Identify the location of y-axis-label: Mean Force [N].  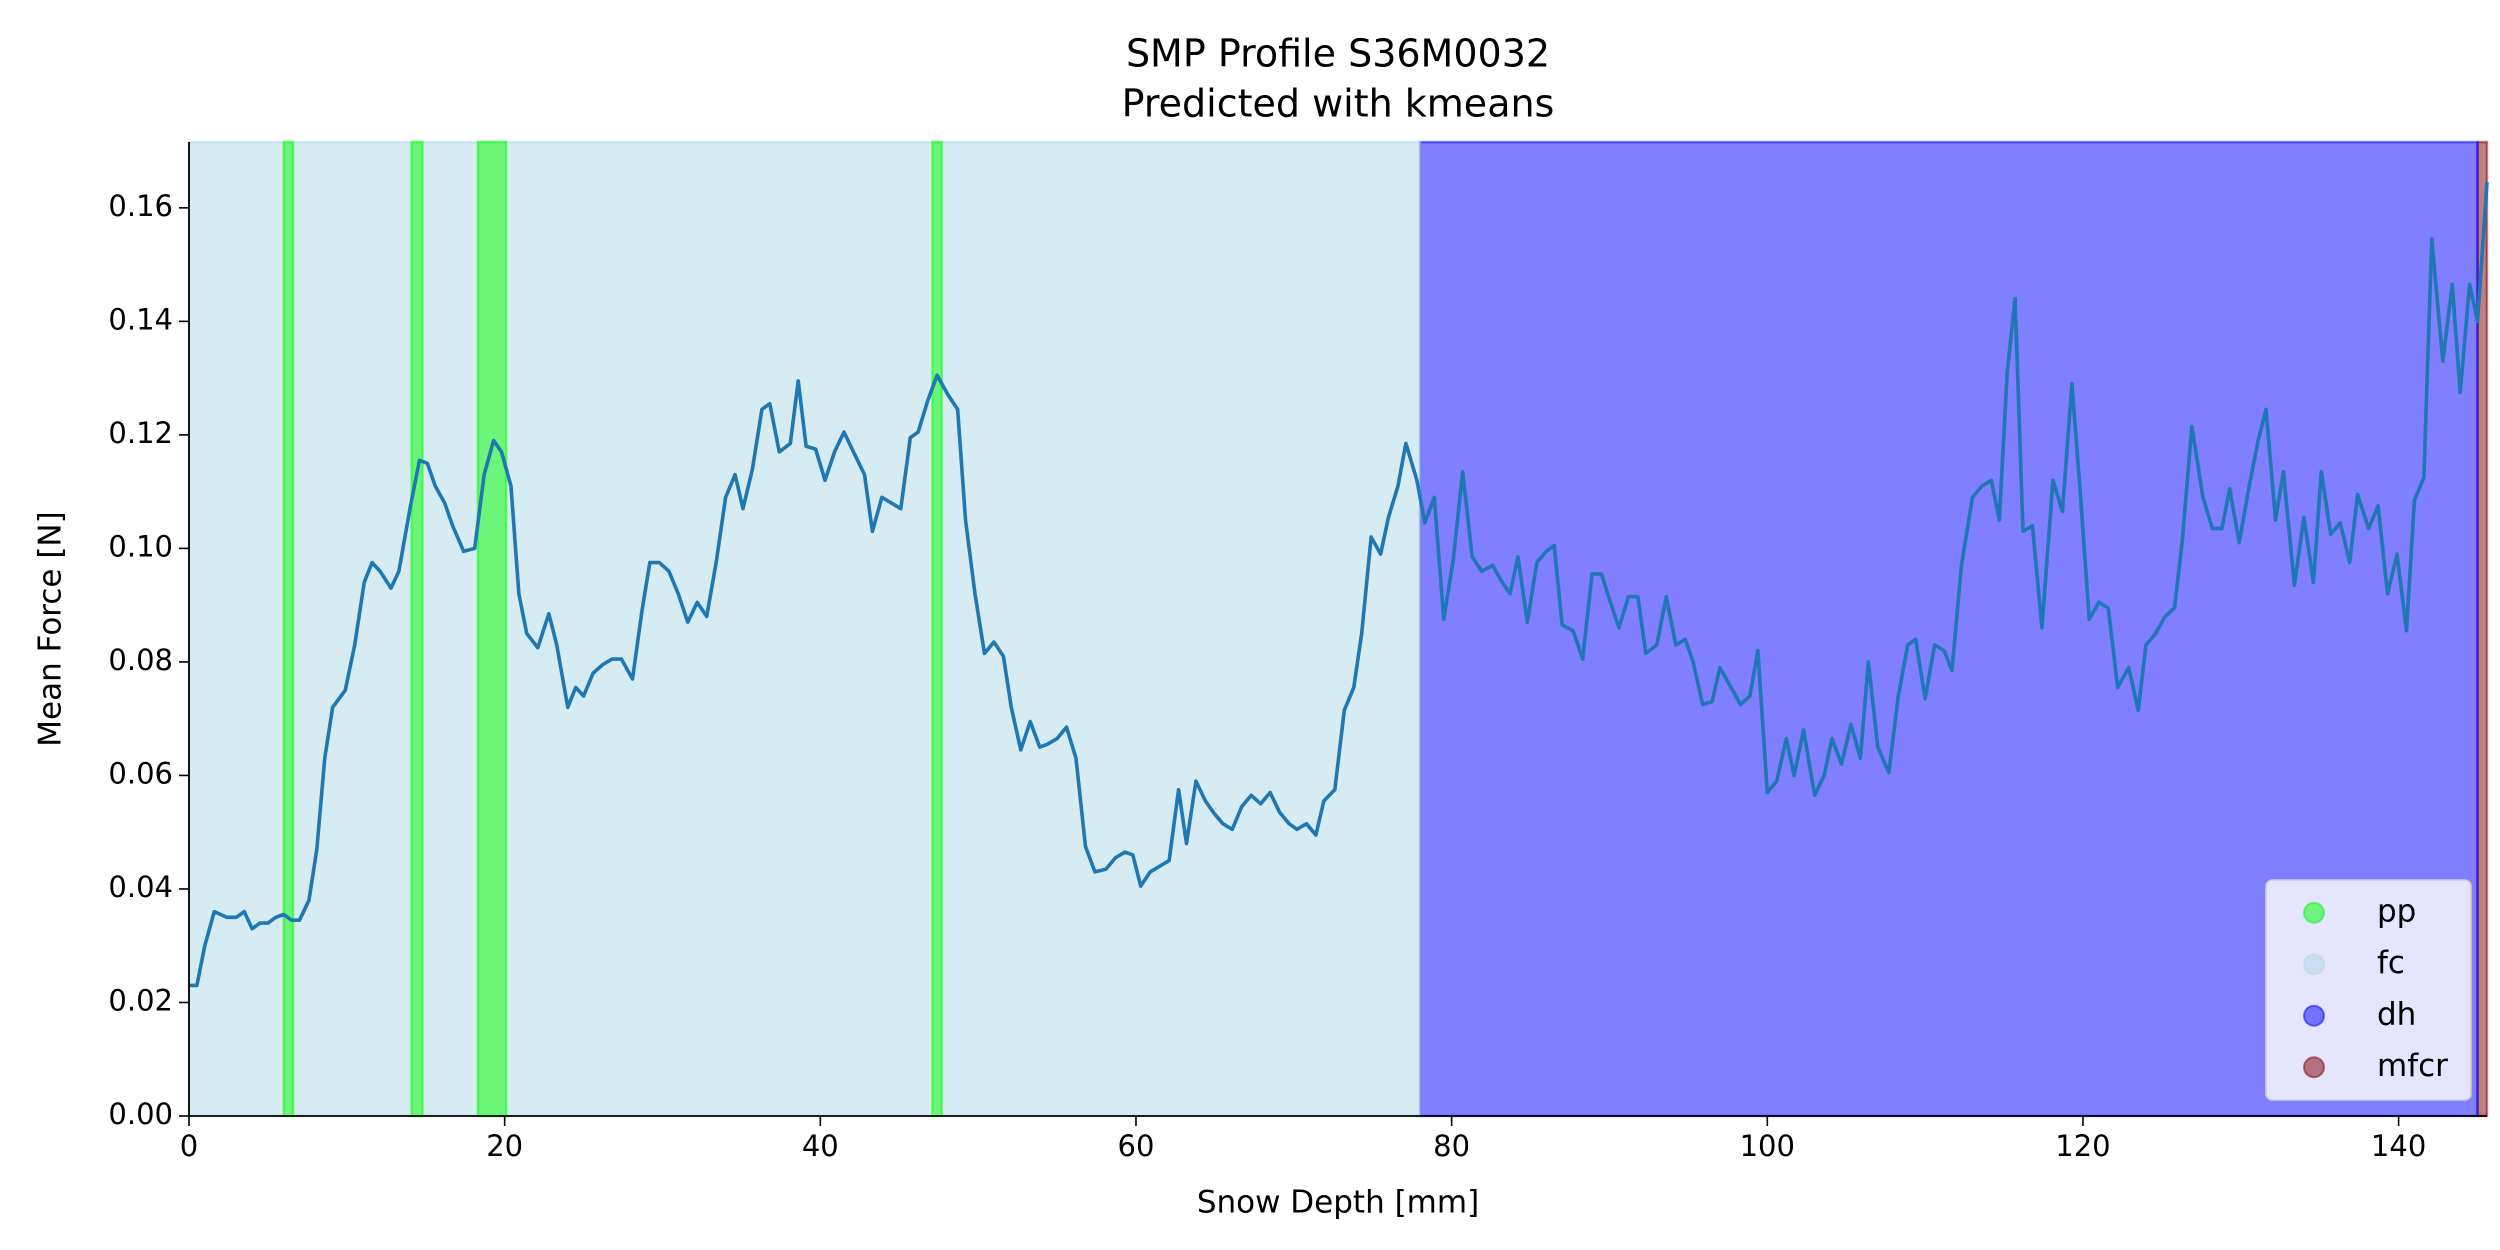
(51, 628).